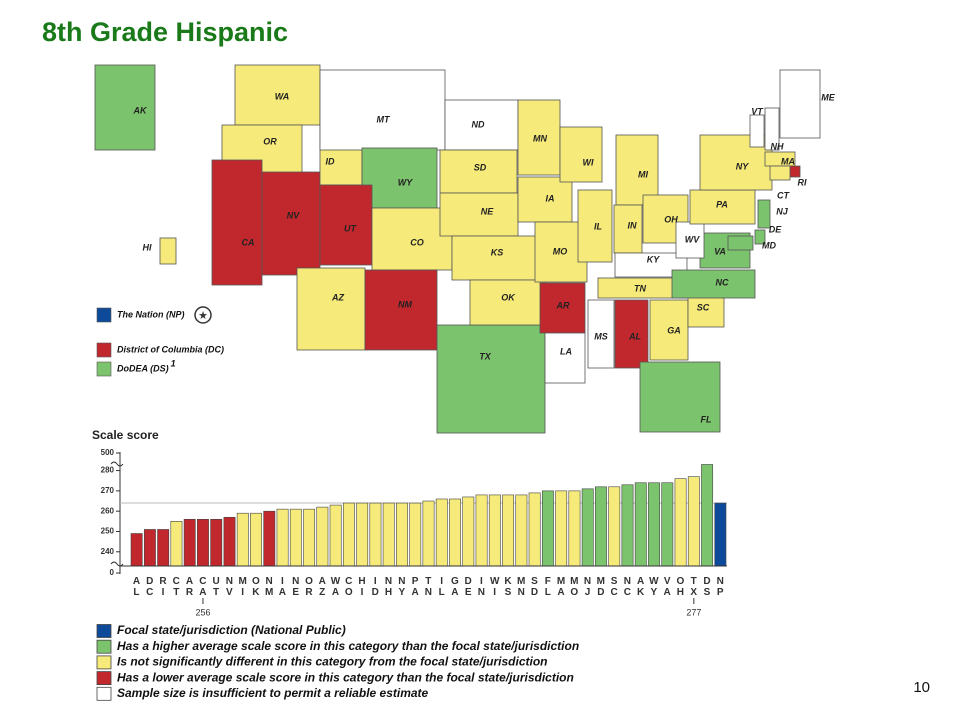  Describe the element at coordinates (136, 587) in the screenshot. I see `x-tick-label: AL` at that location.